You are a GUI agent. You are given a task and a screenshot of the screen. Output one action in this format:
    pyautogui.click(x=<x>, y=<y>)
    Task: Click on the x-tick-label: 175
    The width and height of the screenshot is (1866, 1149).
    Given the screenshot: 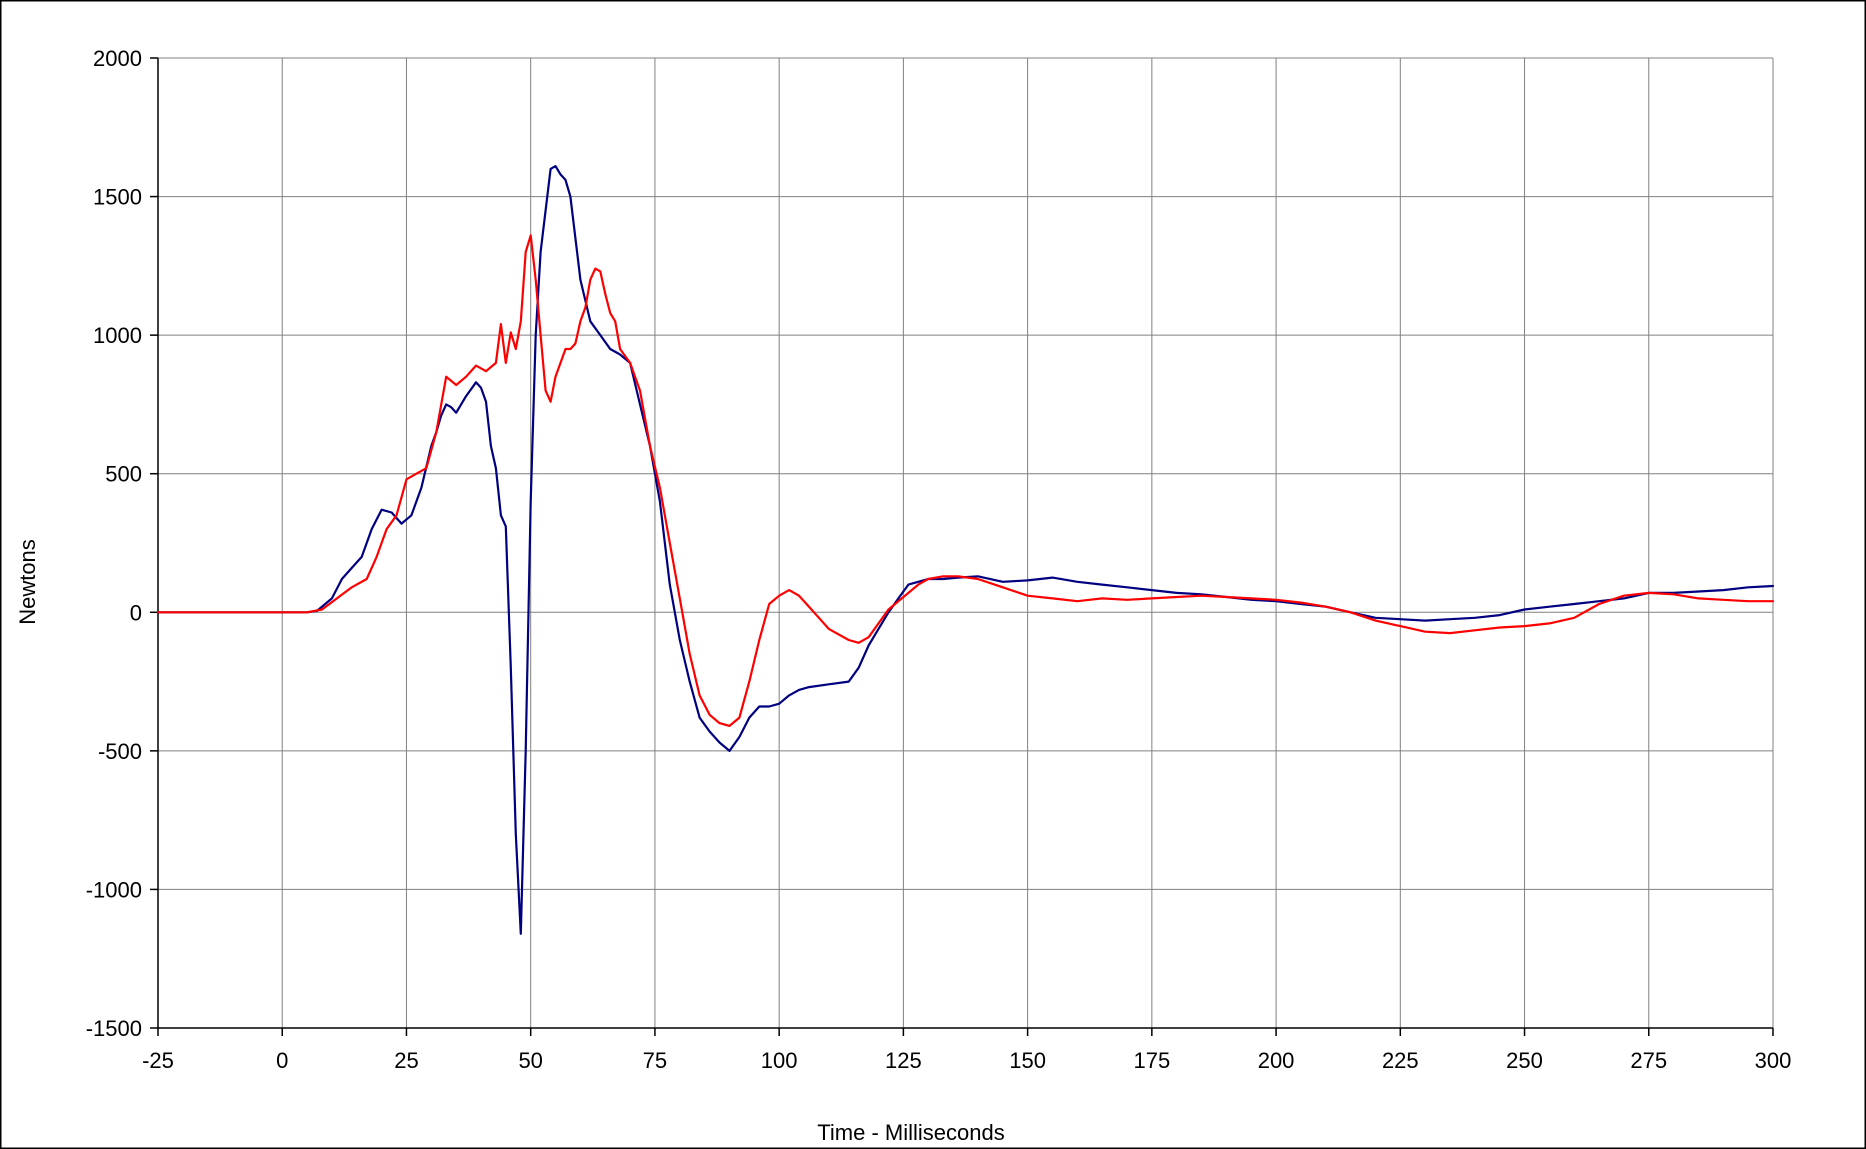 What is the action you would take?
    pyautogui.click(x=1151, y=1060)
    